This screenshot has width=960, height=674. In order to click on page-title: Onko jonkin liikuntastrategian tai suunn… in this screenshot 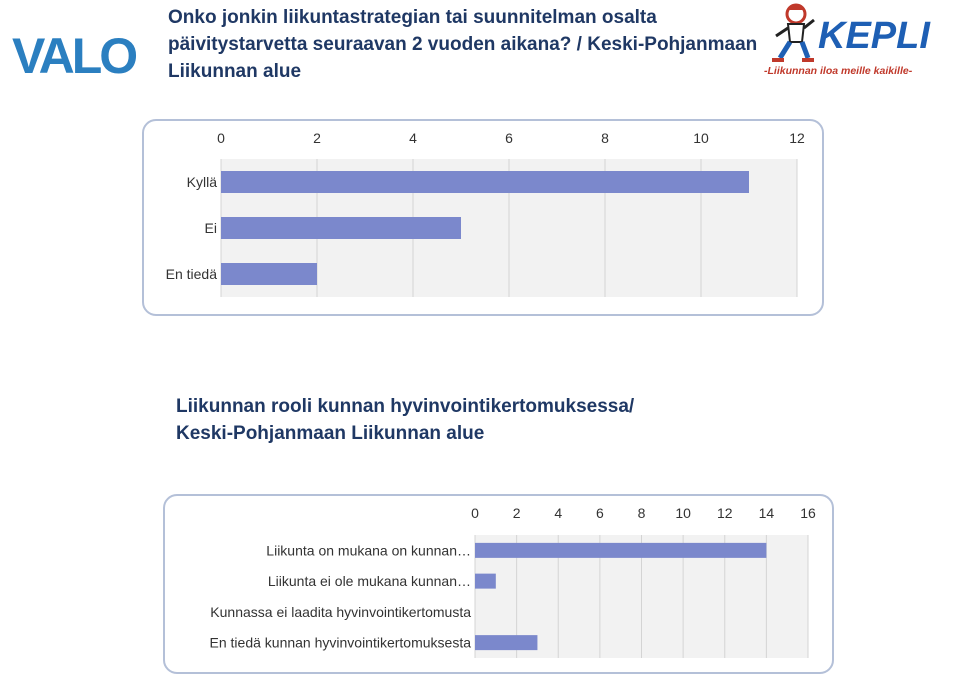, I will do `click(473, 44)`.